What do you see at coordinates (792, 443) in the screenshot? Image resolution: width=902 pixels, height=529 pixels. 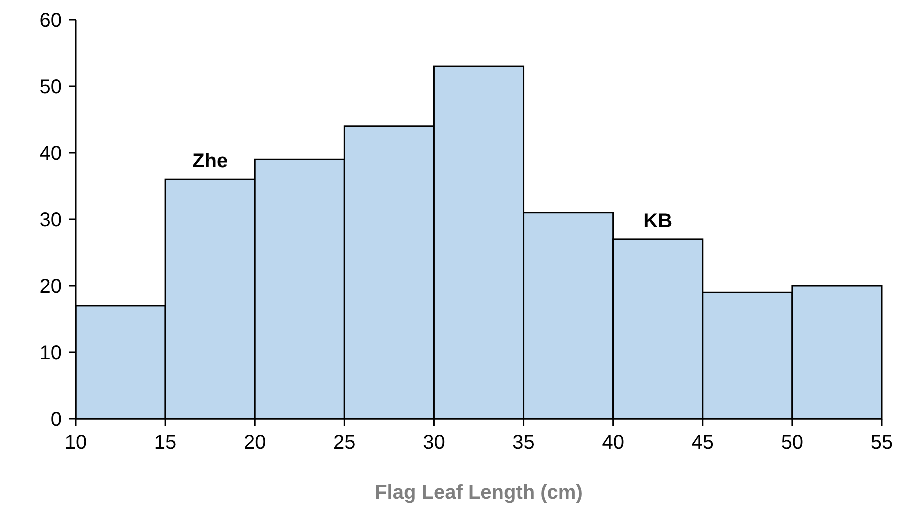 I see `x-tick-label: 50` at bounding box center [792, 443].